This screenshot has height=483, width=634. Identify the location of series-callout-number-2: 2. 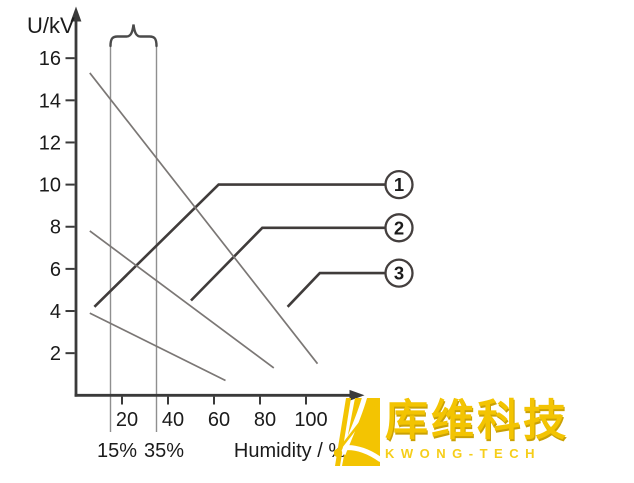
(399, 227).